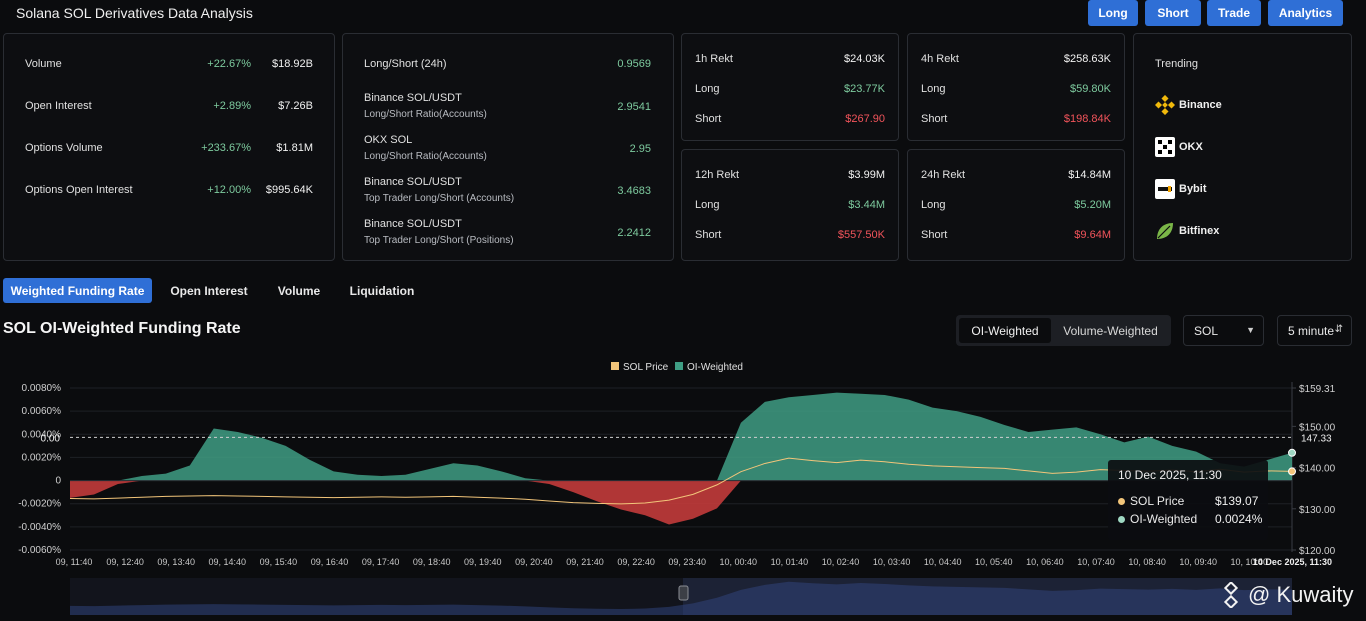  What do you see at coordinates (585, 562) in the screenshot?
I see `x-tick-label: 09, 21:40` at bounding box center [585, 562].